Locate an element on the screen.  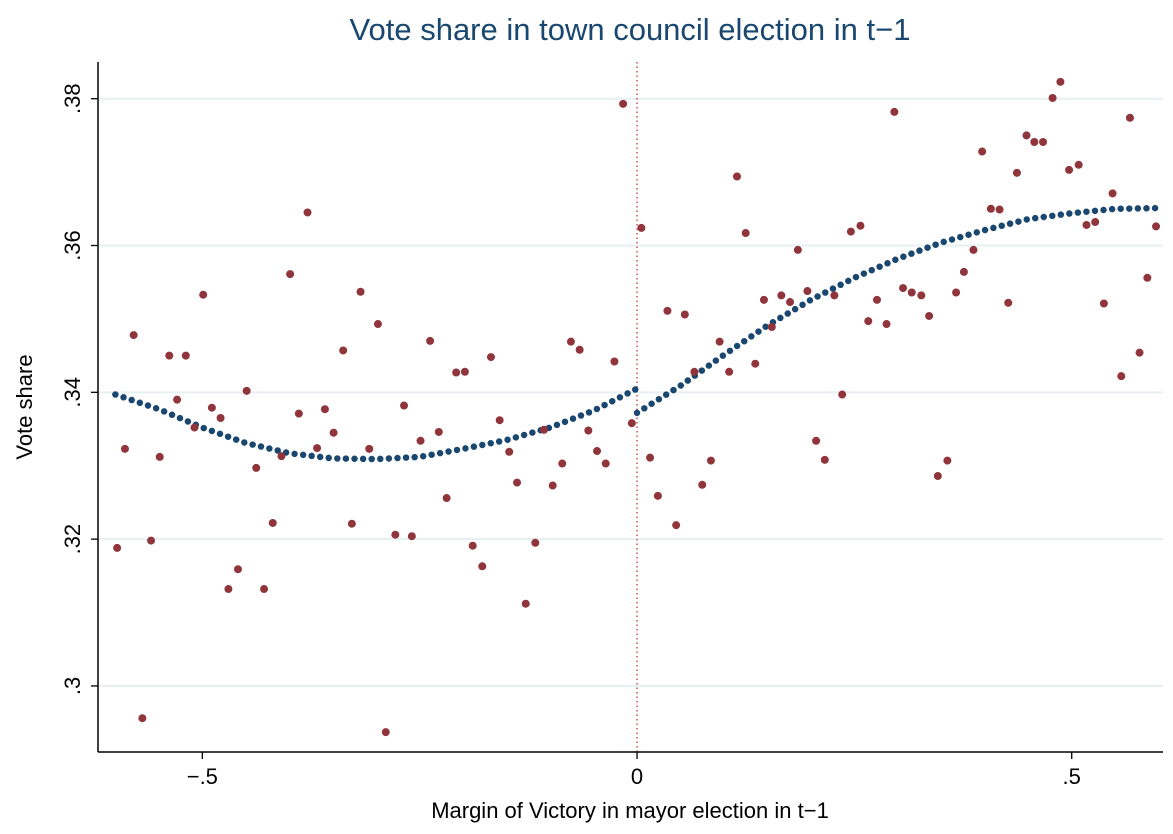
x-tick-label: −.5 is located at coordinates (202, 776).